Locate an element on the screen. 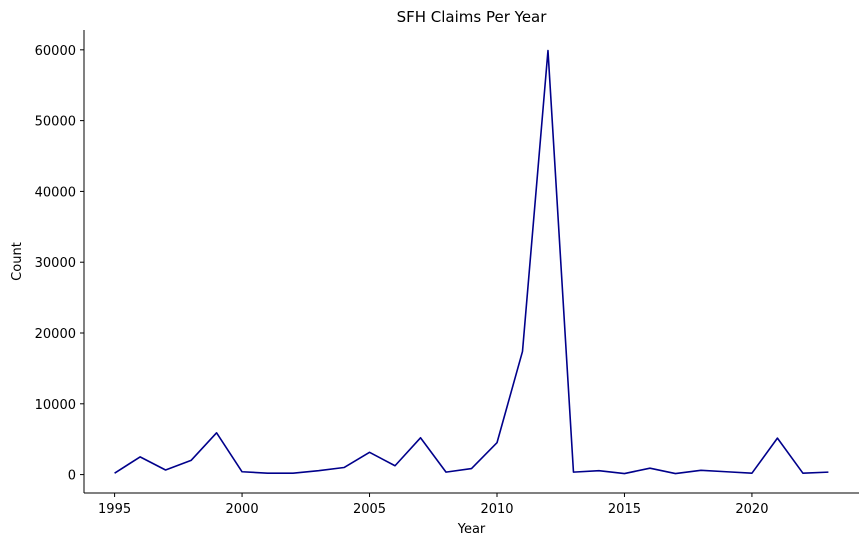  y-tick-label: 50000 is located at coordinates (55, 122).